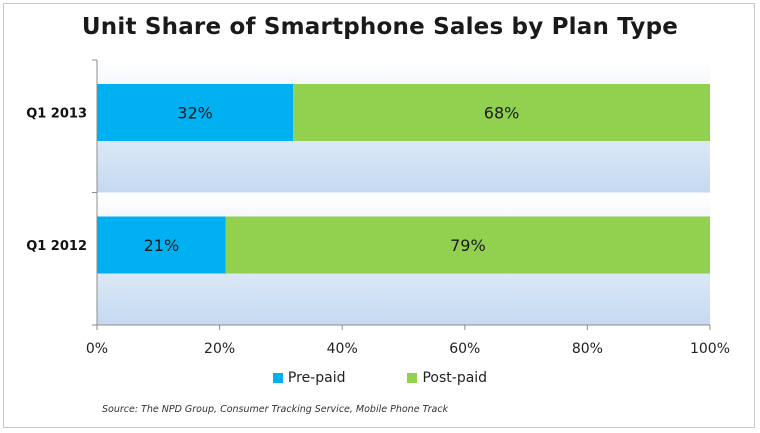 This screenshot has height=433, width=760. I want to click on x-tick-label-3: 60%, so click(464, 349).